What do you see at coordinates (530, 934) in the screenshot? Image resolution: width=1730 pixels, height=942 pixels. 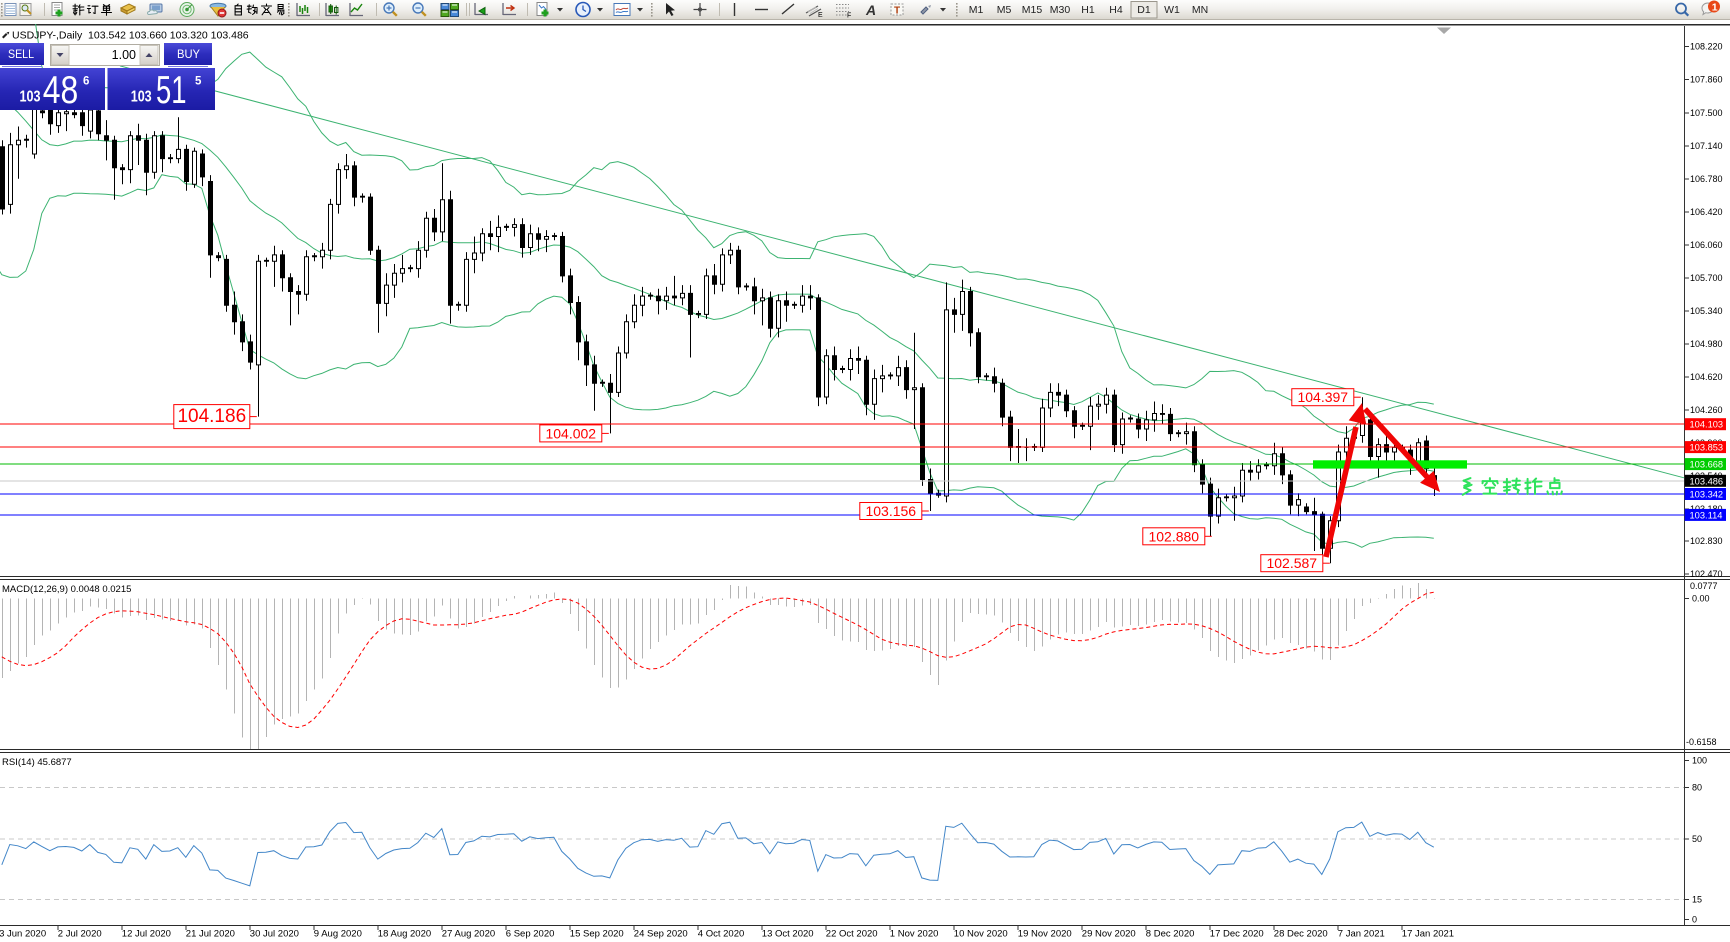 I see `svg-text: 6 Sep 2020` at bounding box center [530, 934].